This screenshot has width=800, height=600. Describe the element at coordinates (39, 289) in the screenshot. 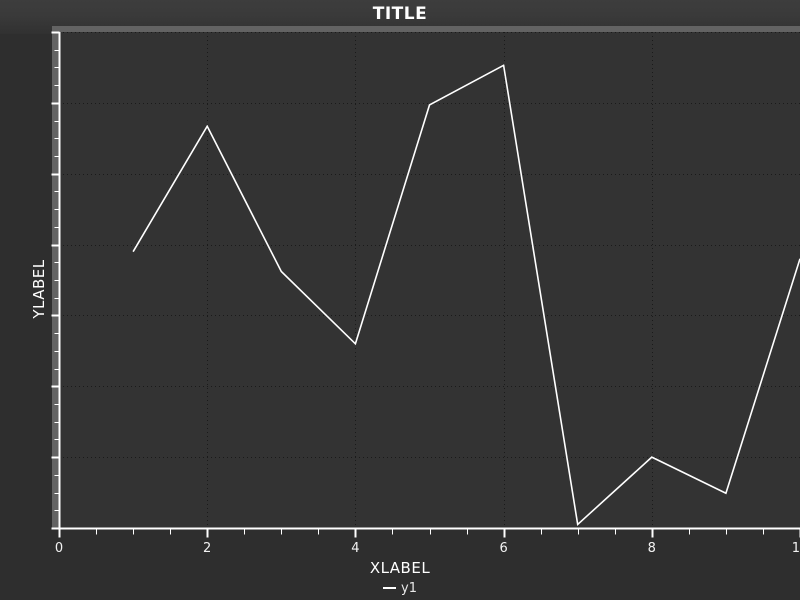

I see `y-axis-label: YLABEL` at that location.